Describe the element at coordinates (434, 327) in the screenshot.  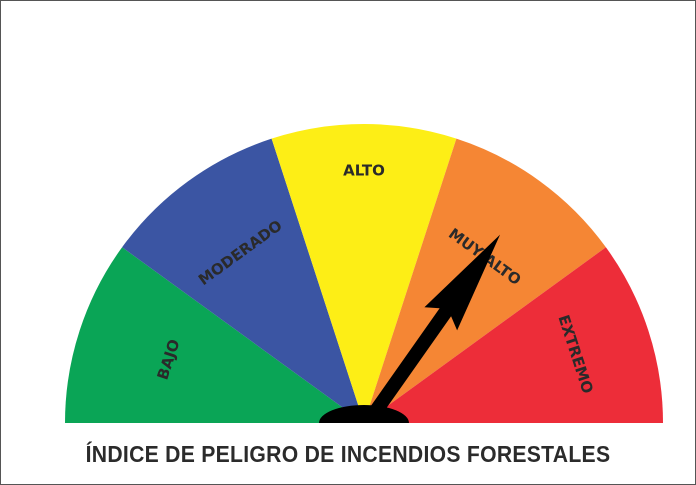
I see `needle-arrow` at that location.